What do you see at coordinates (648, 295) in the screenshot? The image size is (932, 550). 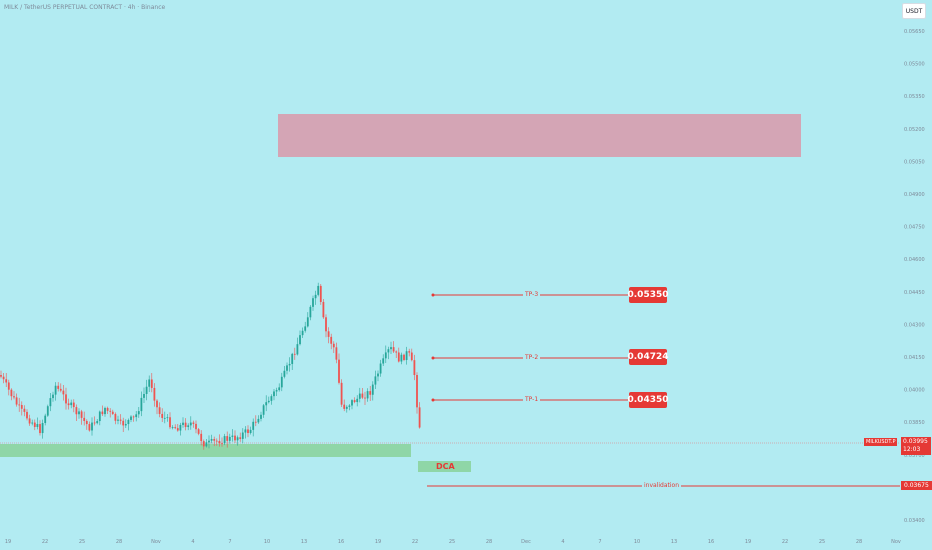 I see `tp3-price-badge: 0.05350` at bounding box center [648, 295].